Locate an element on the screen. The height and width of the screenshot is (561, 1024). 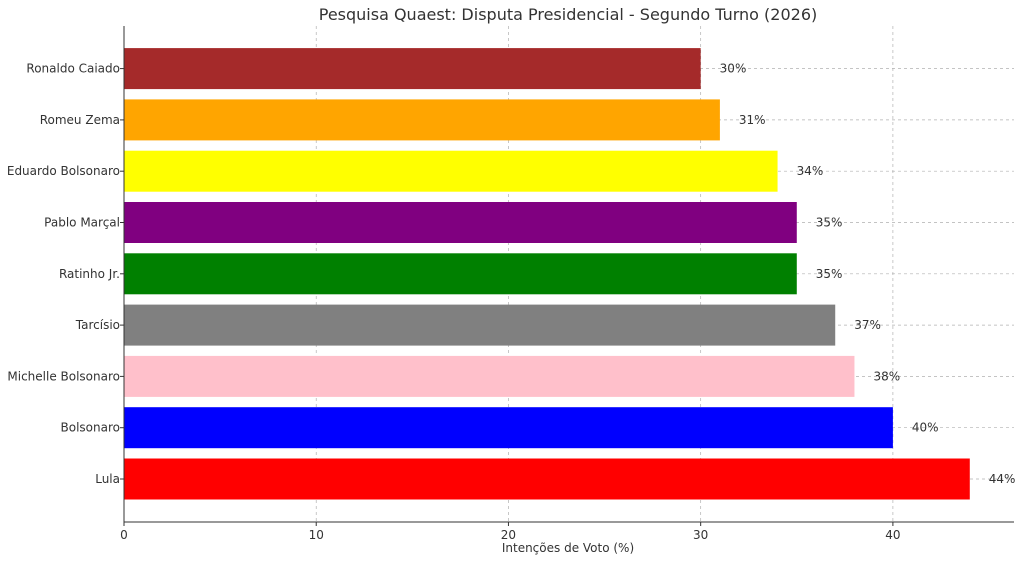
y-tick-label: Ronaldo Caiado is located at coordinates (73, 69).